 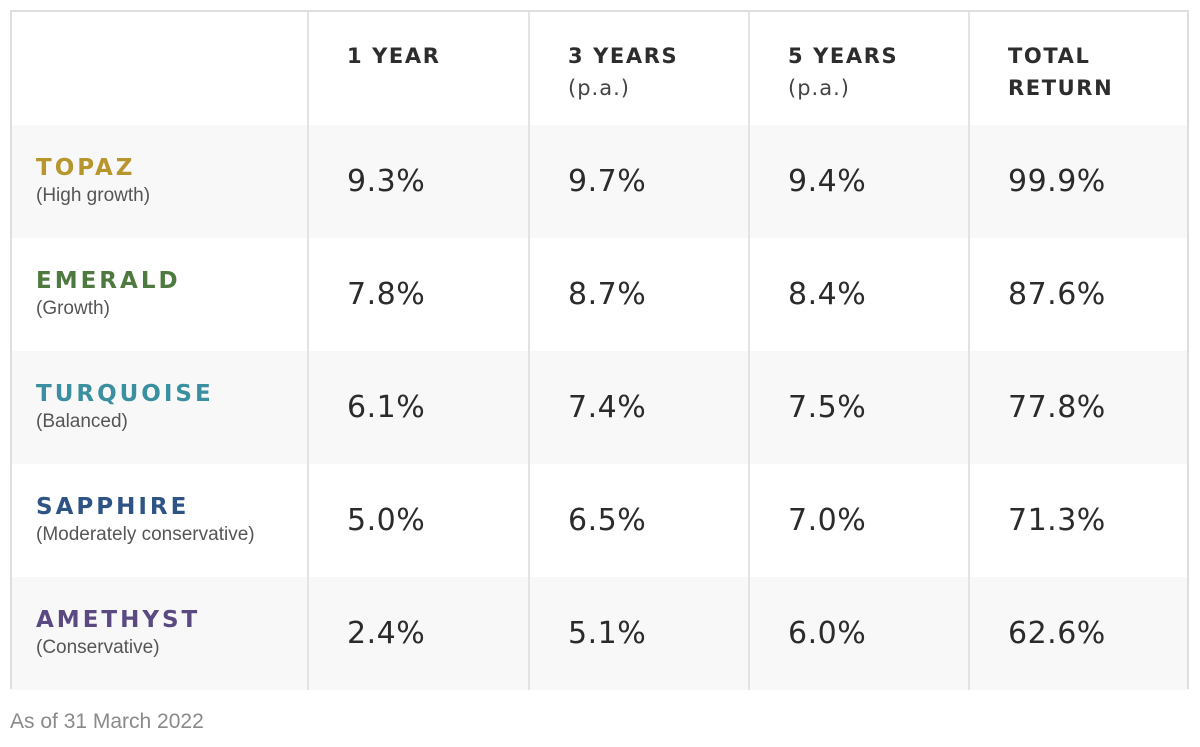 I want to click on fund-cell-emerald: EMERALD (Growth), so click(x=160, y=294).